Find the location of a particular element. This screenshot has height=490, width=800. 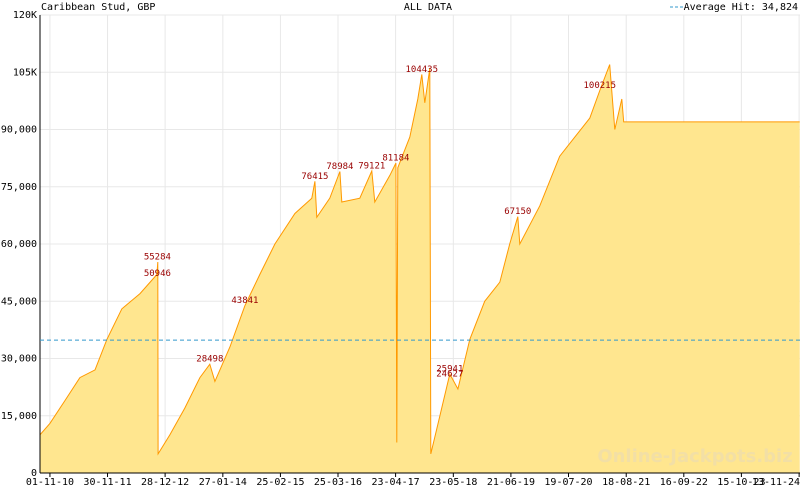

data-label: 76415 is located at coordinates (314, 177).